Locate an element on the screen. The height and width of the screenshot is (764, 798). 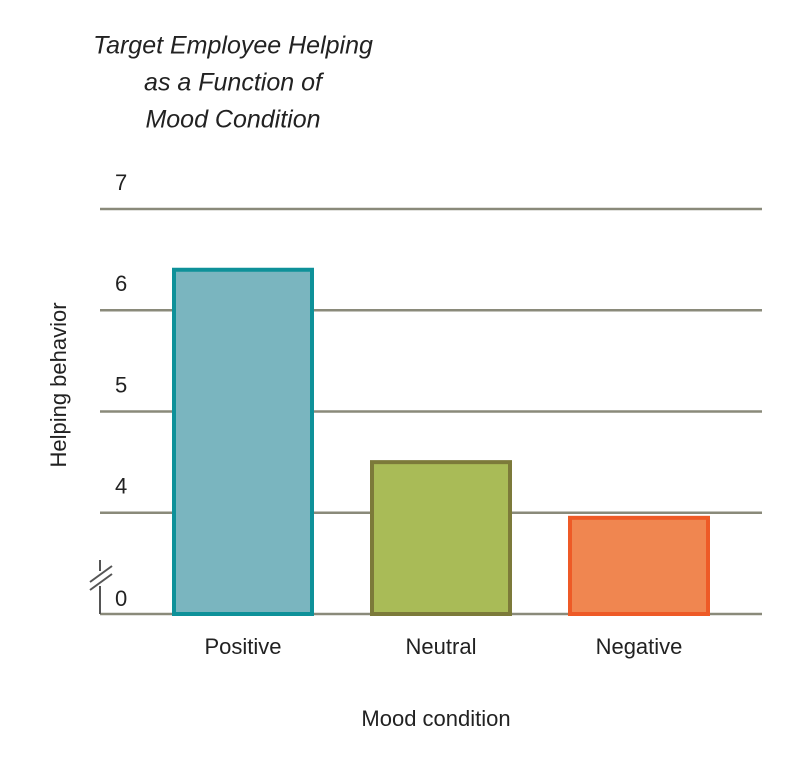
chart-title: Mood Condition is located at coordinates (232, 120).